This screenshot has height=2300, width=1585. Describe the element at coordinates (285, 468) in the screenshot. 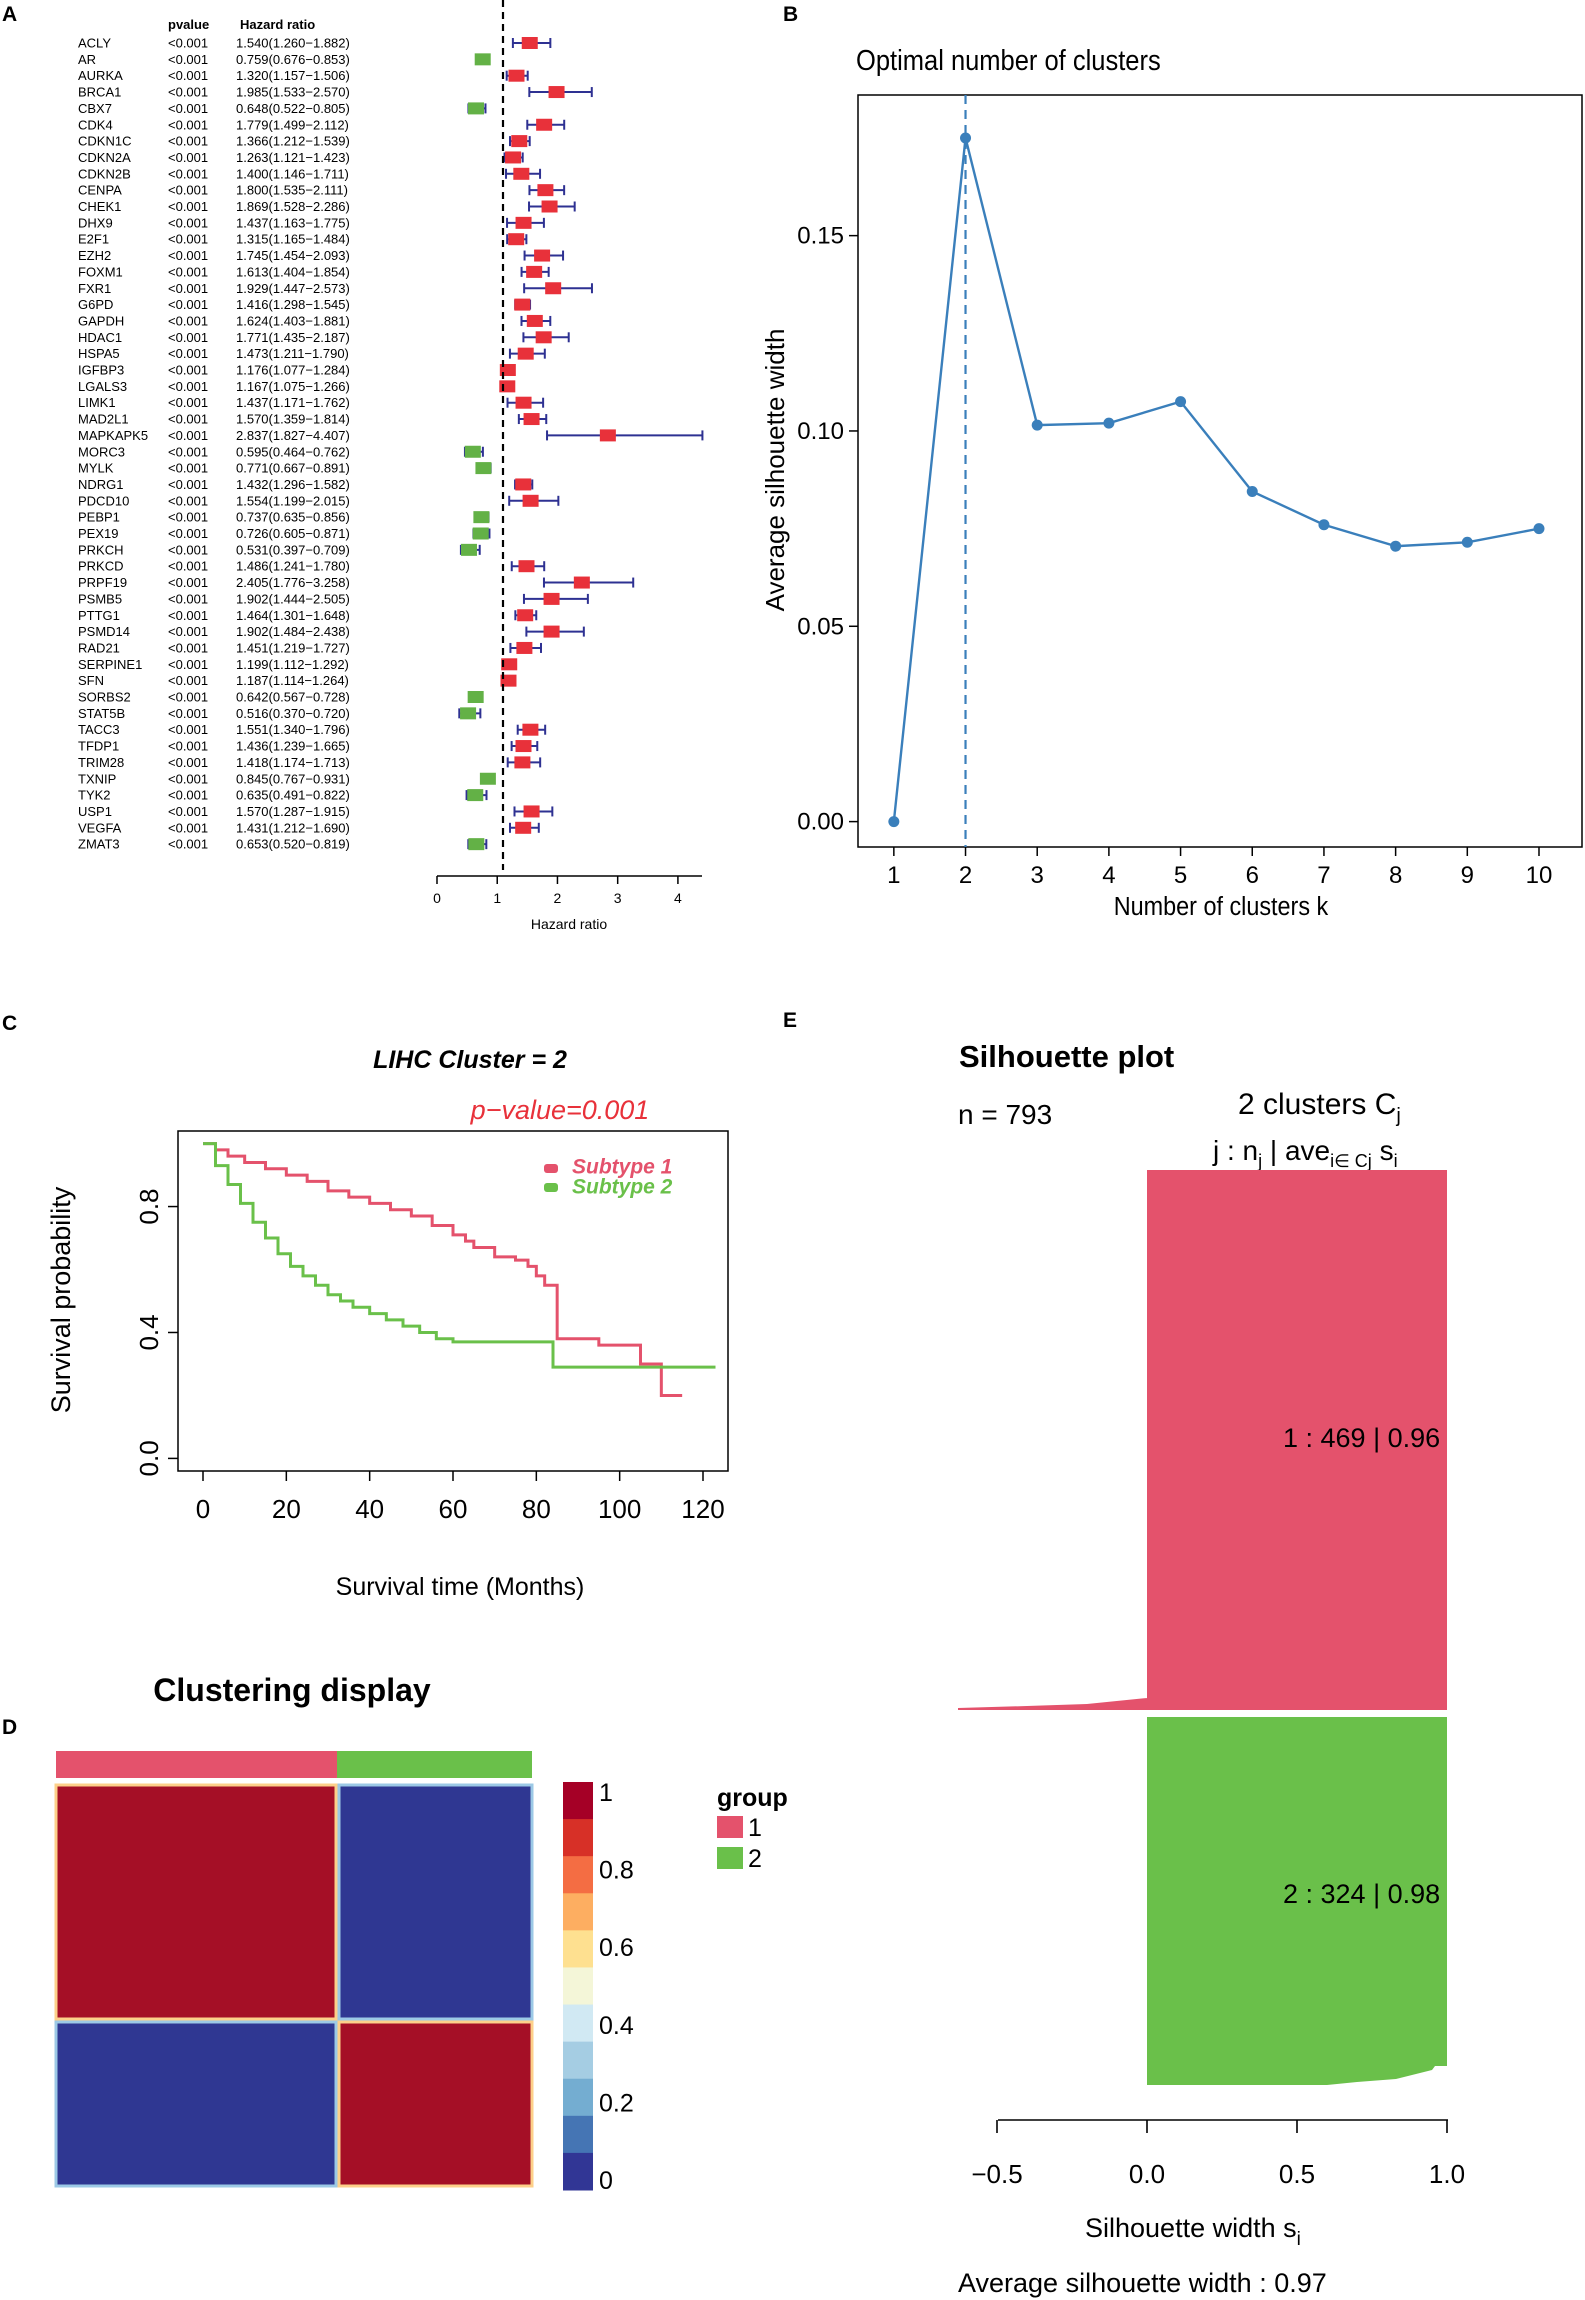

I see `forest-row: MYLK <0.001 0.771(0.667−0.891)` at that location.